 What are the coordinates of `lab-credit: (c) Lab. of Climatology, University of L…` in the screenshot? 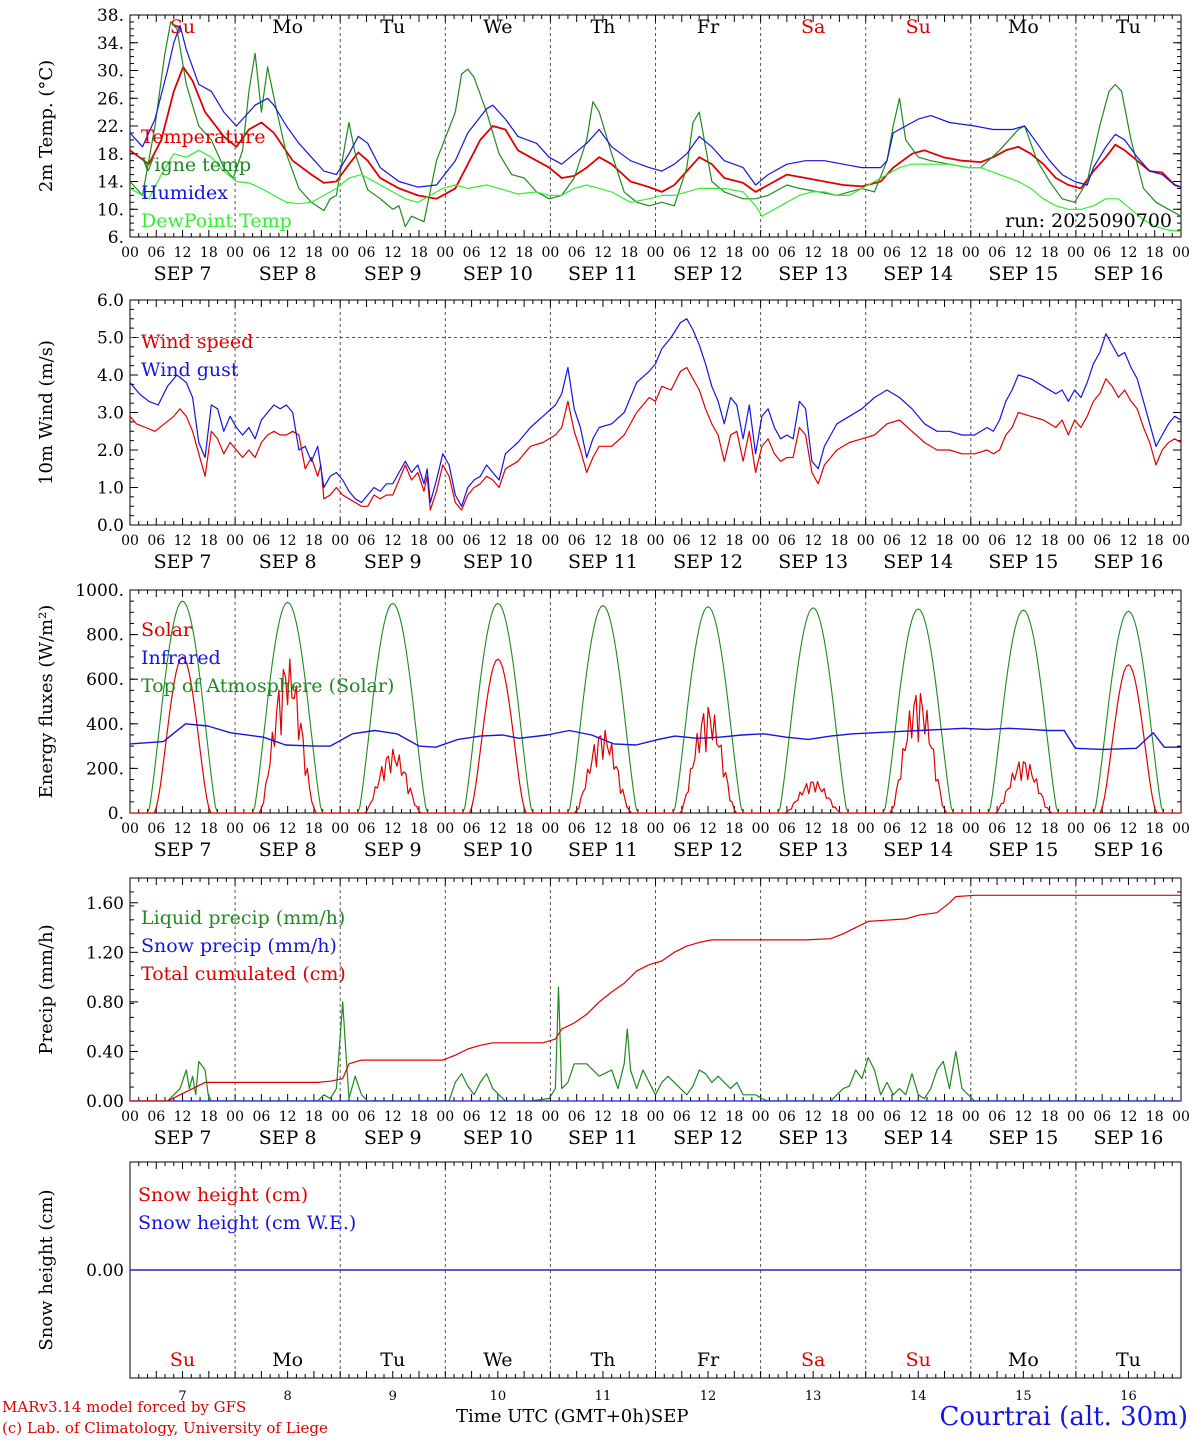 It's located at (165, 1428).